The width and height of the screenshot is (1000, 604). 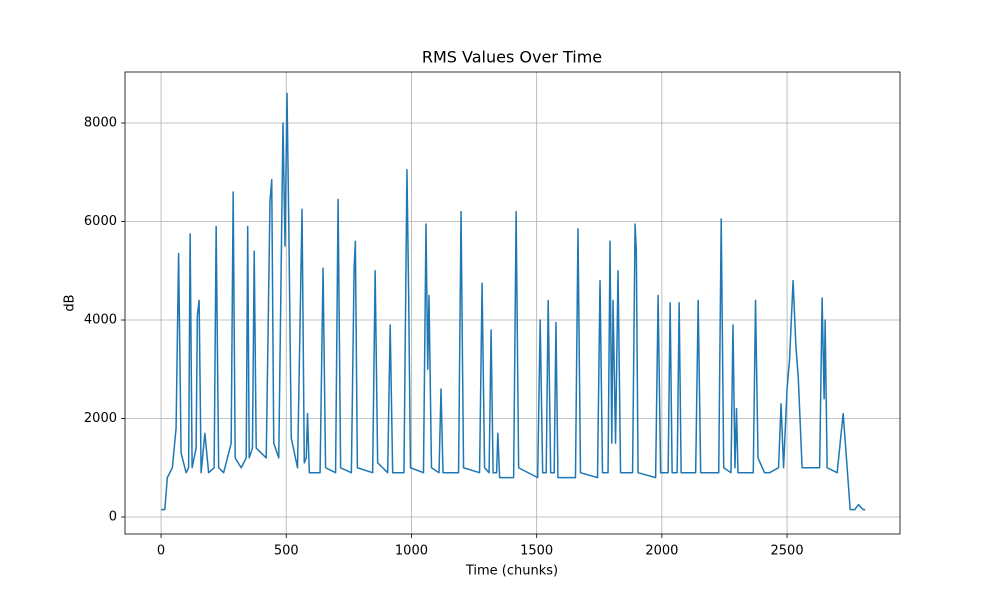 I want to click on chart-title: RMS Values Over Time, so click(x=512, y=57).